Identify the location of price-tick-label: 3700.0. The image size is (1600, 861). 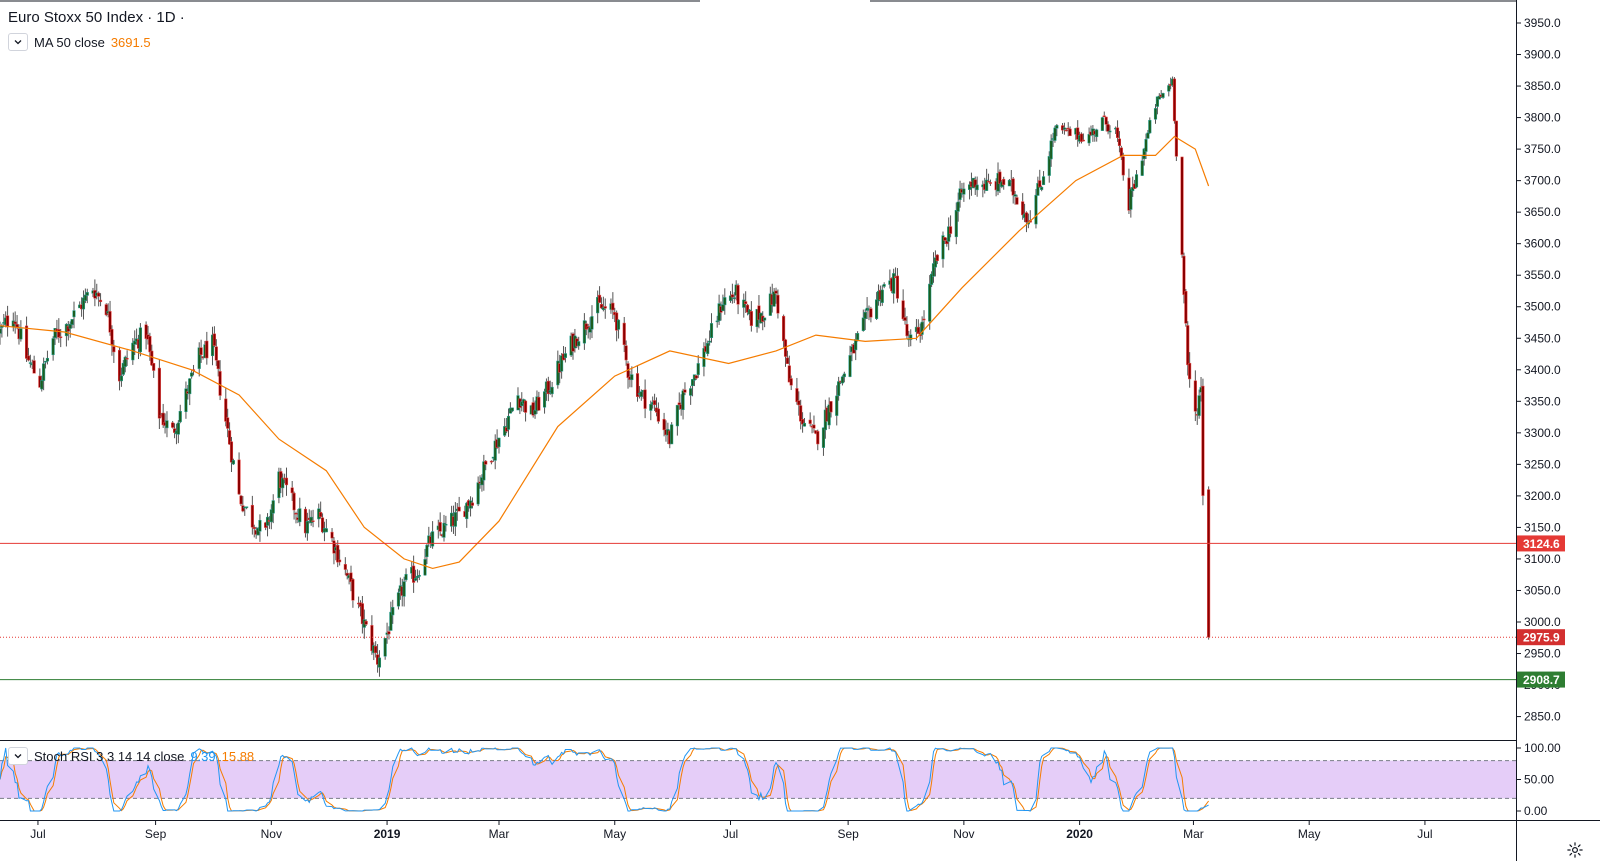
(1542, 181).